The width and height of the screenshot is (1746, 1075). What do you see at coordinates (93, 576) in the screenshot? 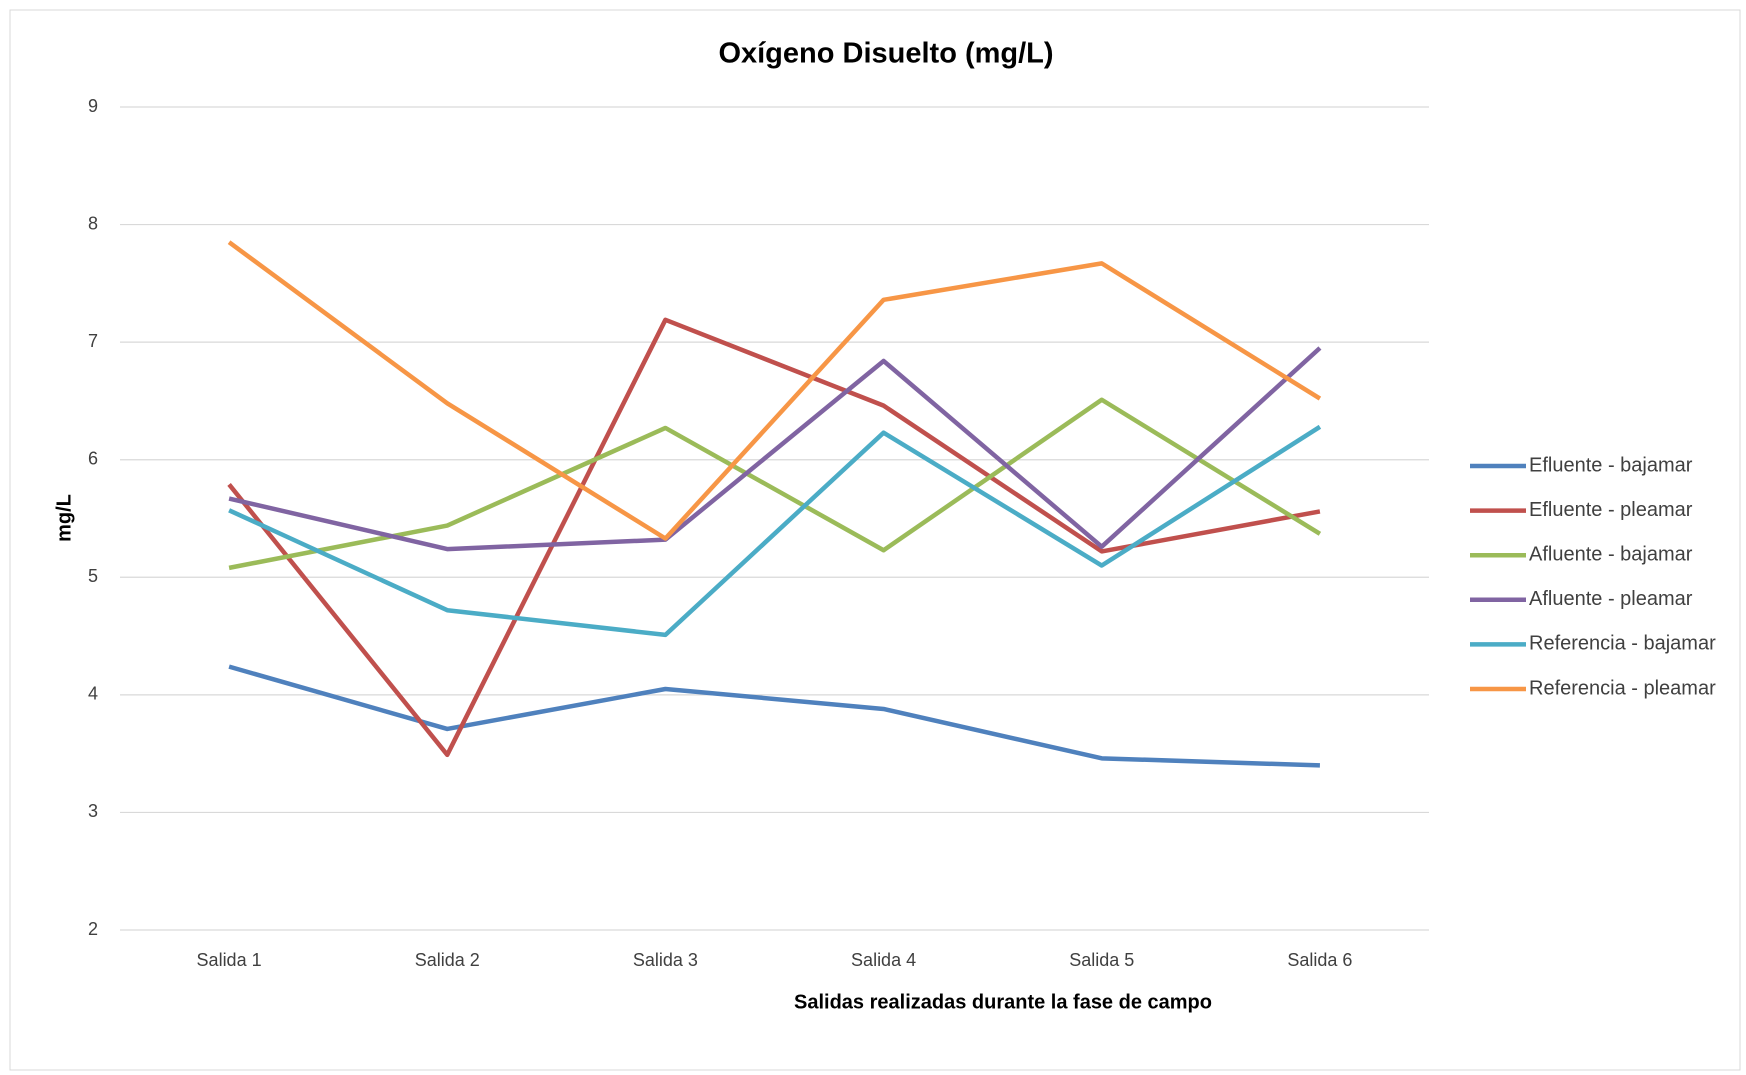
I see `y-tick-label: 5` at bounding box center [93, 576].